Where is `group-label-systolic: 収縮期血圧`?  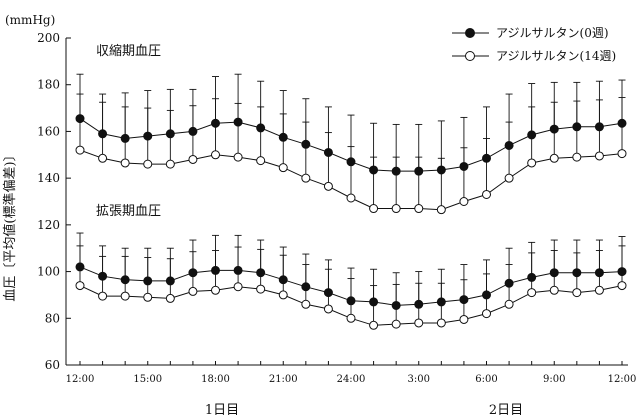 group-label-systolic: 収縮期血圧 is located at coordinates (128, 51).